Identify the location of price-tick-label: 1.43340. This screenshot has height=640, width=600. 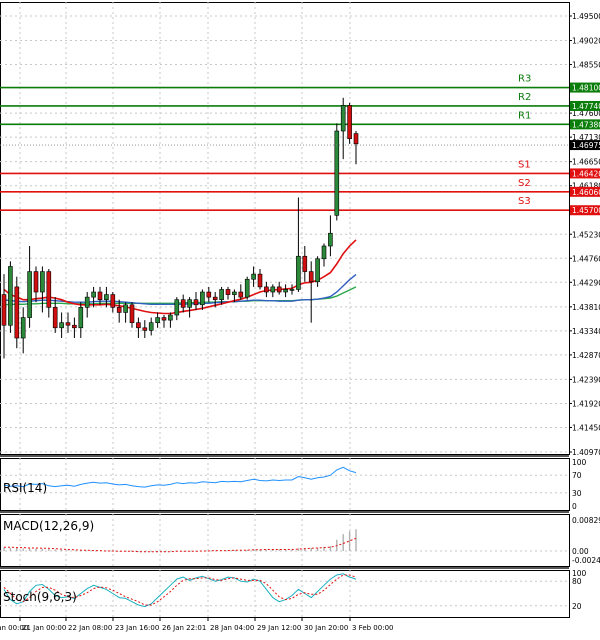
(586, 331).